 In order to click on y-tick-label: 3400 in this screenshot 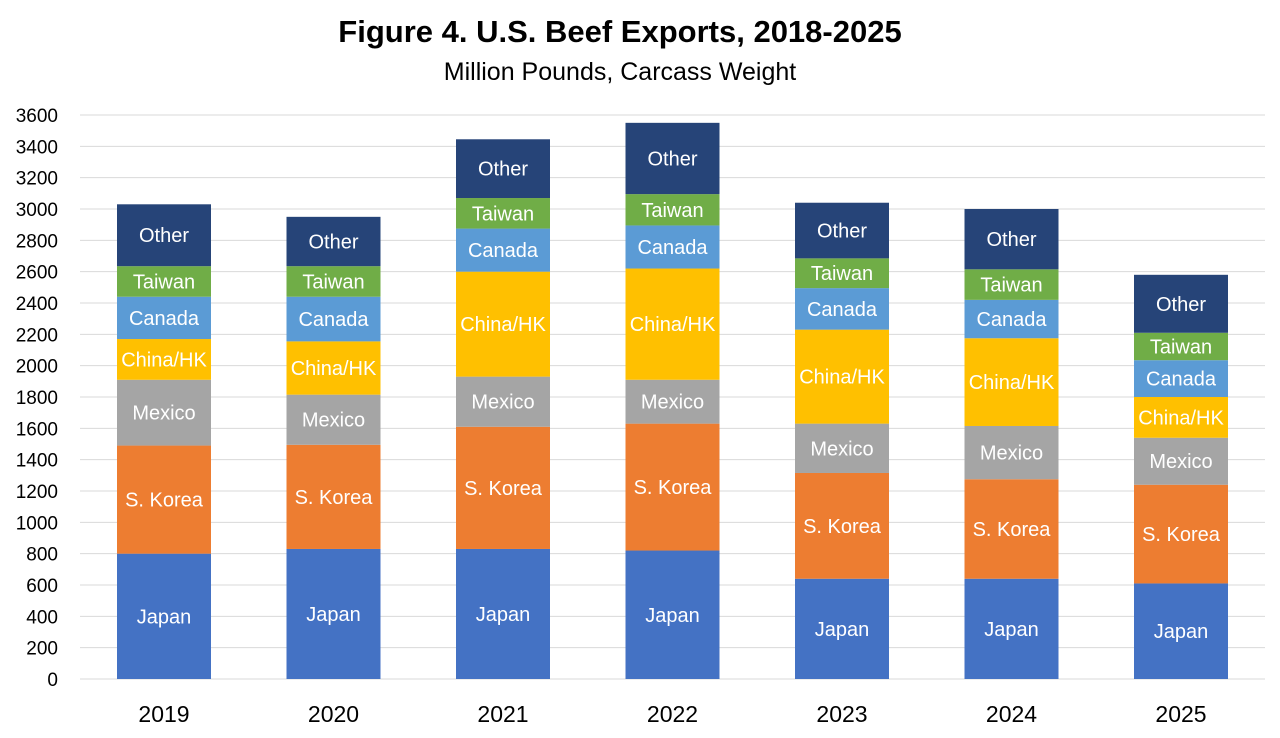, I will do `click(37, 147)`.